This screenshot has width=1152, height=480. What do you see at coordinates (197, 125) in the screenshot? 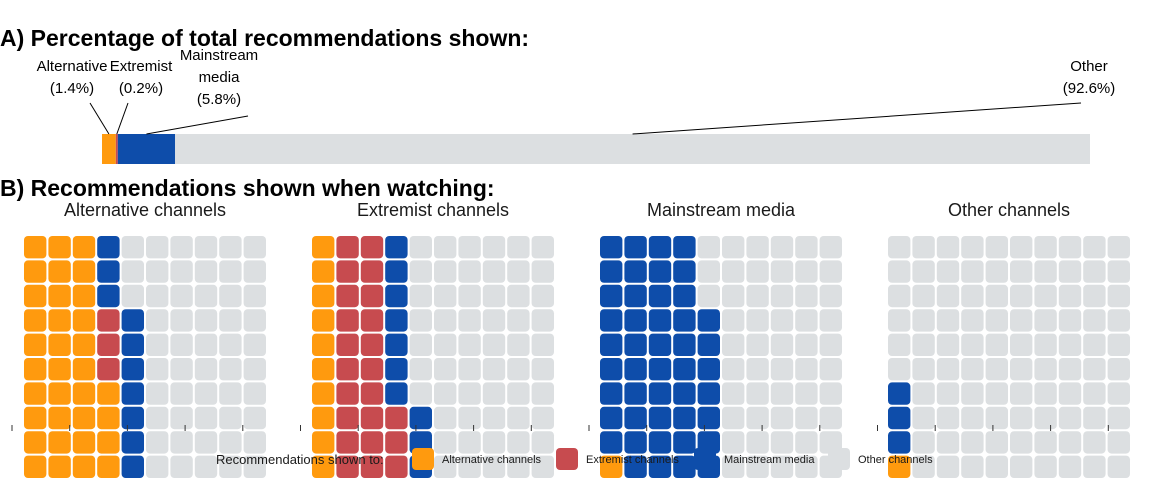
I see `leader-line-mainstream-media` at bounding box center [197, 125].